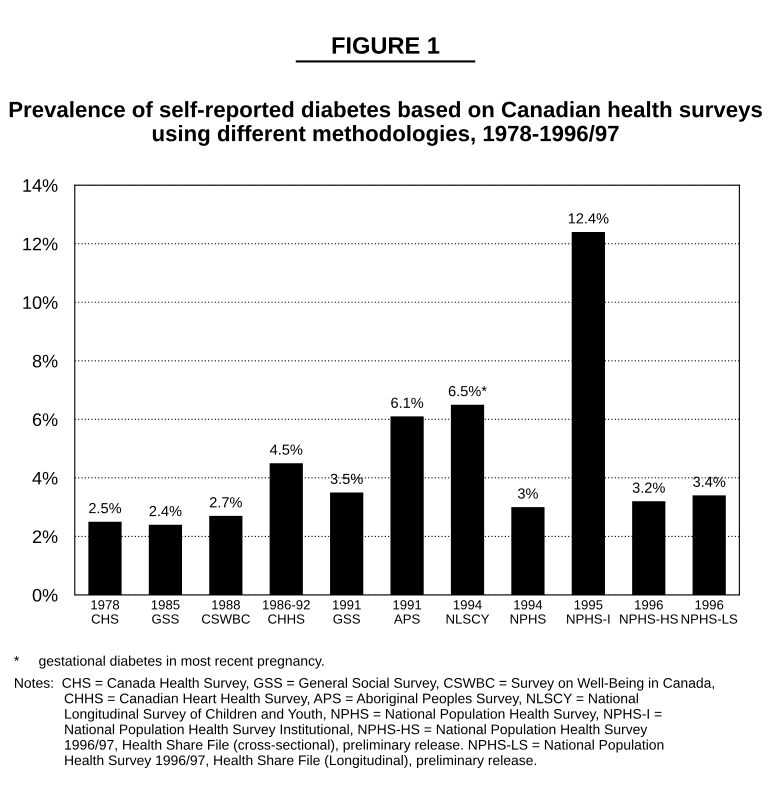 Image resolution: width=771 pixels, height=788 pixels. I want to click on y-tick-label: 0%, so click(45, 595).